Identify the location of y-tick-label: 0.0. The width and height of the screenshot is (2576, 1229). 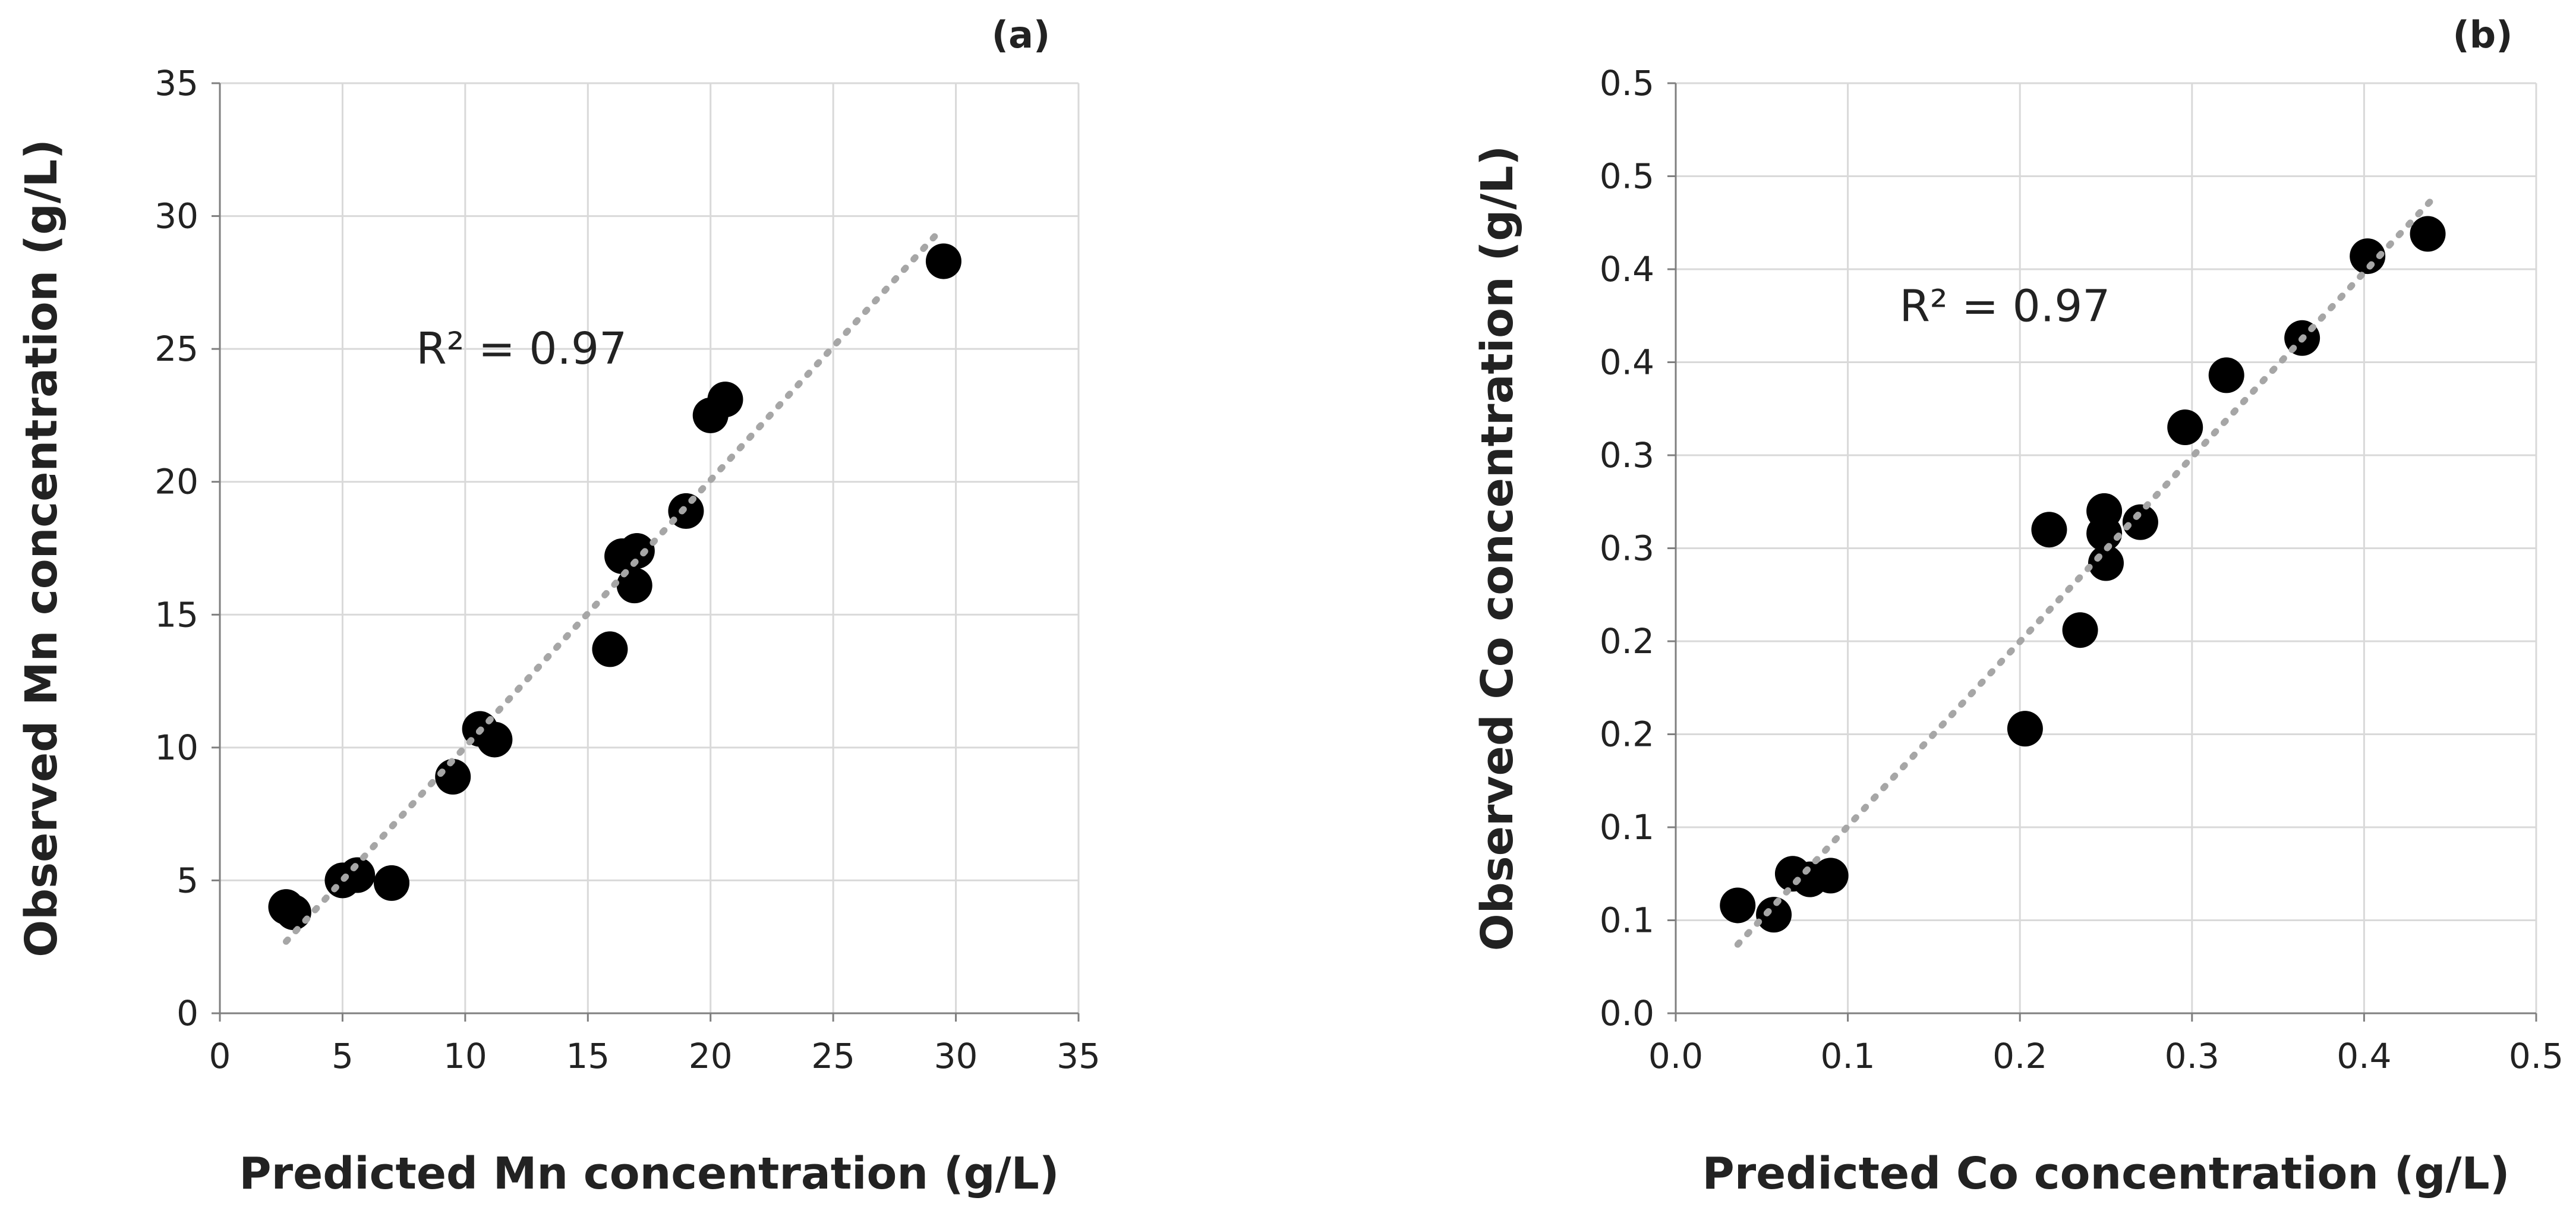
(1627, 1013).